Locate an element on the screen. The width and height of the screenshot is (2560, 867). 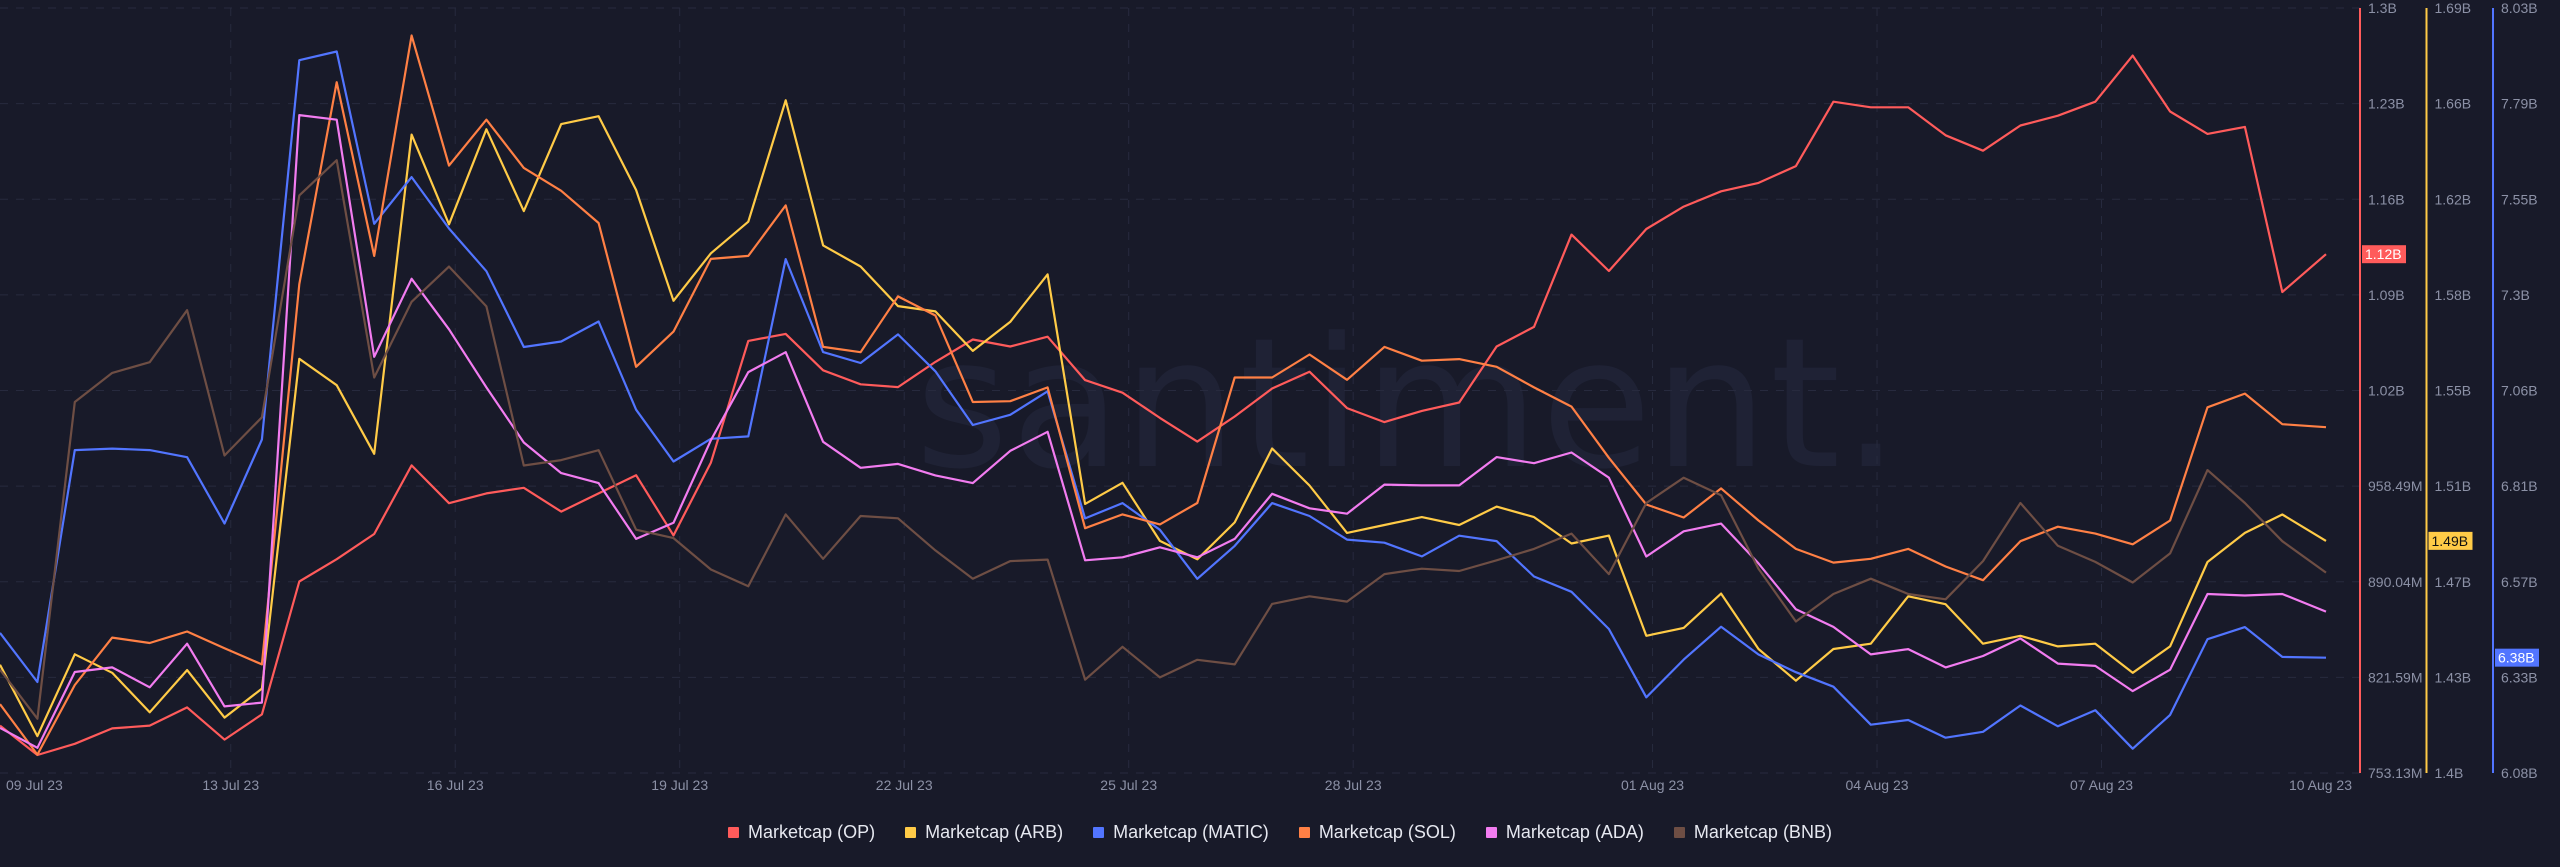
legend-item-bnb: Marketcap (BNB) is located at coordinates (1752, 832).